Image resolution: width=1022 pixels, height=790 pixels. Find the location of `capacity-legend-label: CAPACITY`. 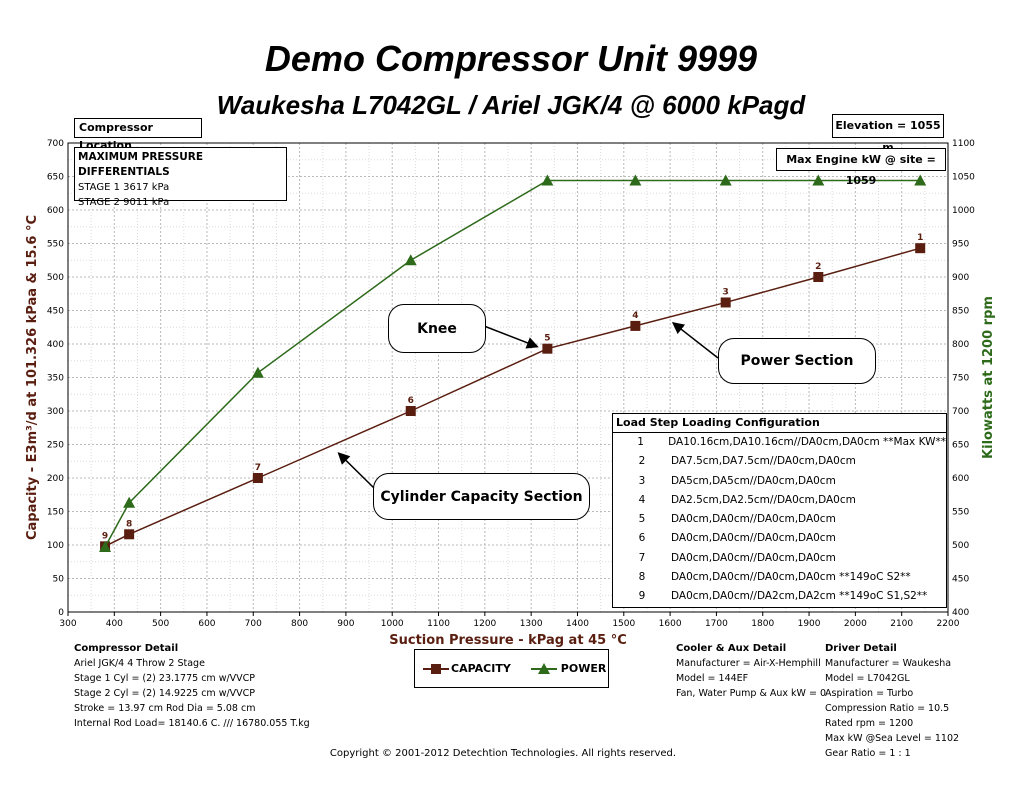

capacity-legend-label: CAPACITY is located at coordinates (481, 668).